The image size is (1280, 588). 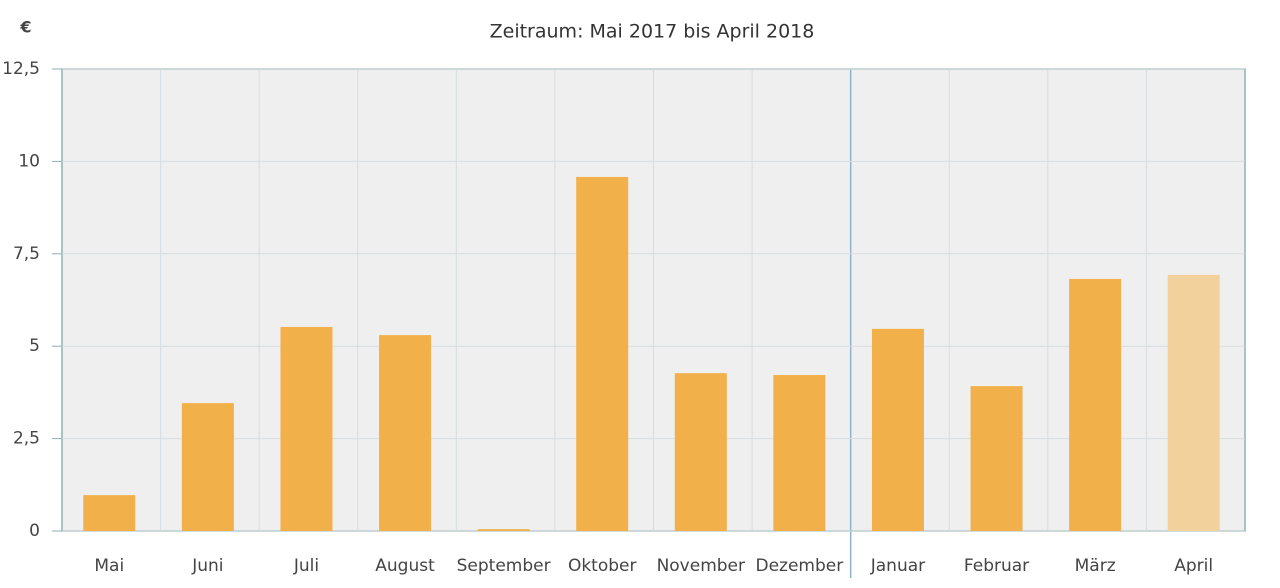 What do you see at coordinates (652, 32) in the screenshot?
I see `chart-title: Zeitraum: Mai 2017 bis April 2018` at bounding box center [652, 32].